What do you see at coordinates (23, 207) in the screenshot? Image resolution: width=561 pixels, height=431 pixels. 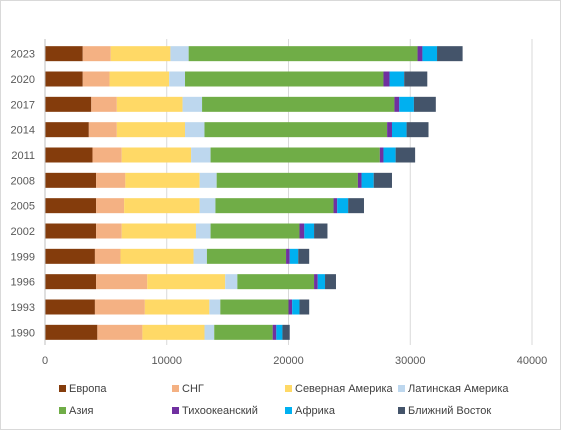 I see `y-tick-label: 2005` at bounding box center [23, 207].